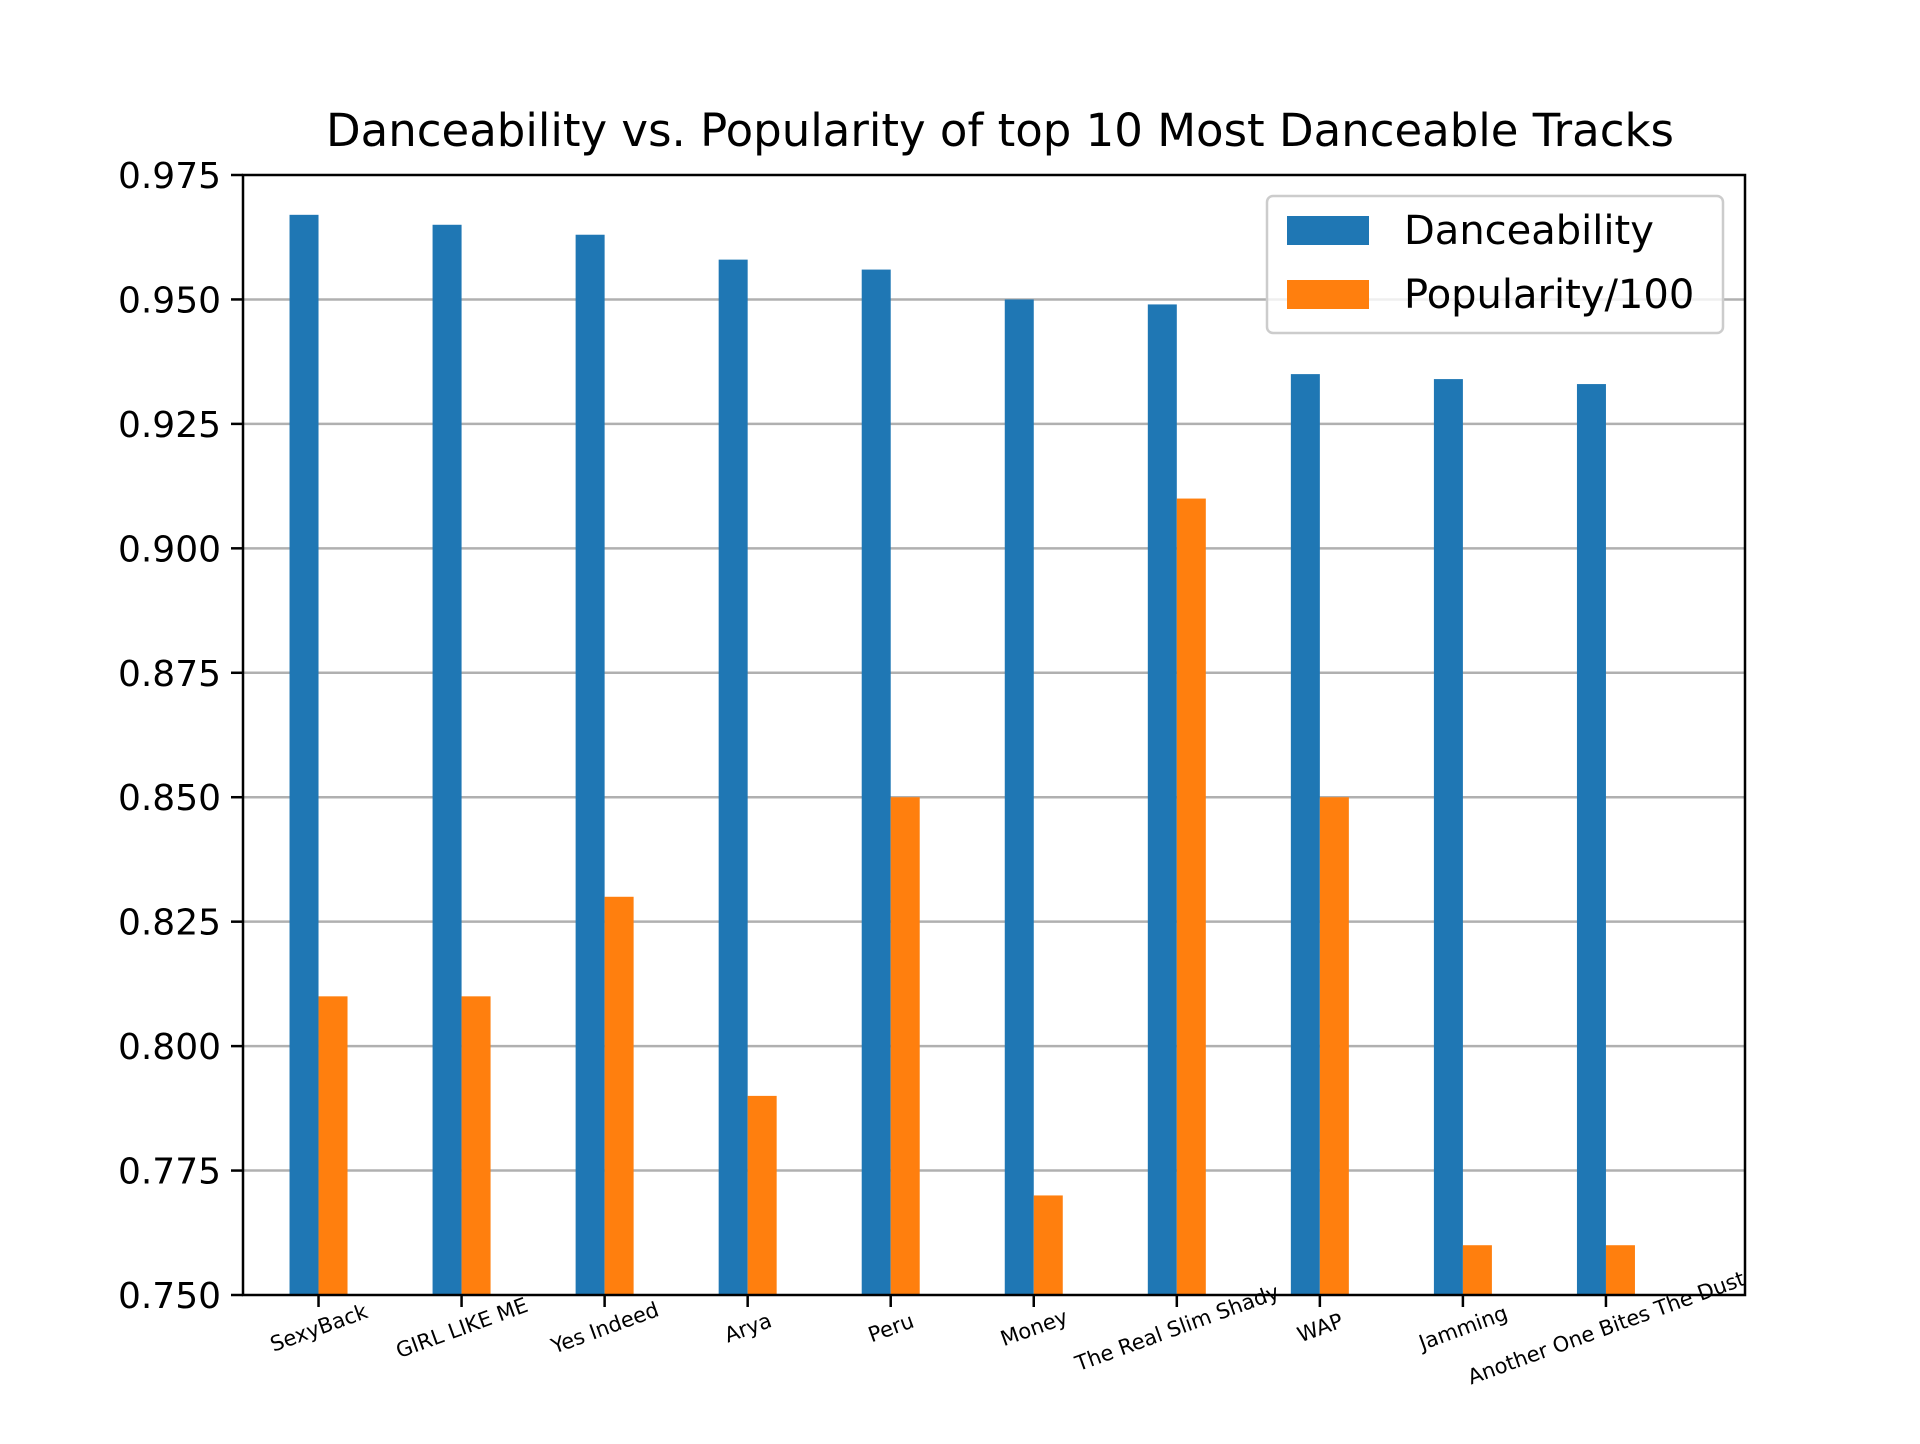  I want to click on legend-swatch-danceability, so click(1328, 230).